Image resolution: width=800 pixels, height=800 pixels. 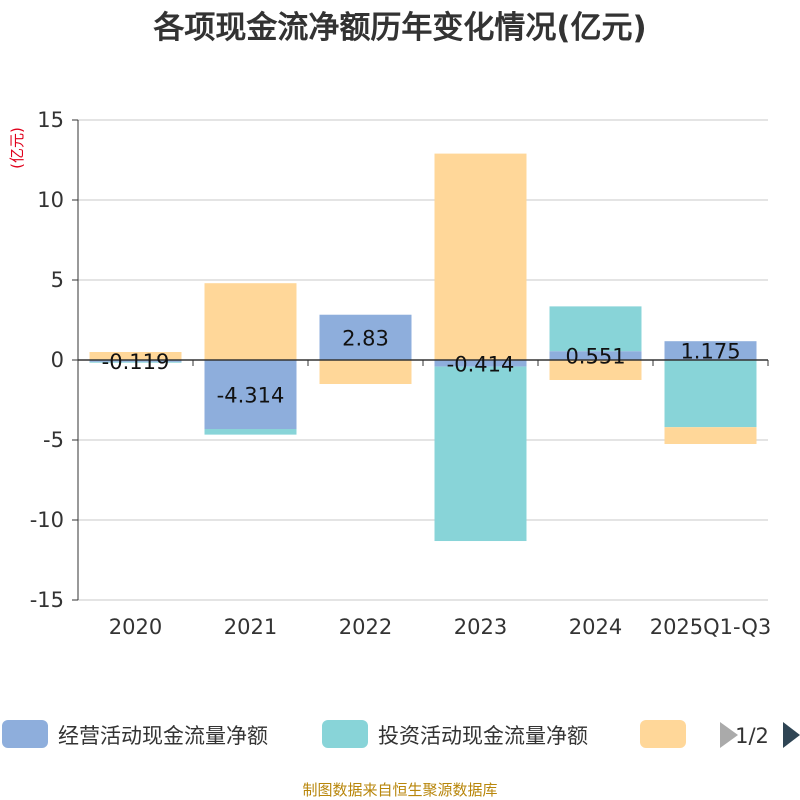 I want to click on y-tick-label: 15, so click(x=50, y=120).